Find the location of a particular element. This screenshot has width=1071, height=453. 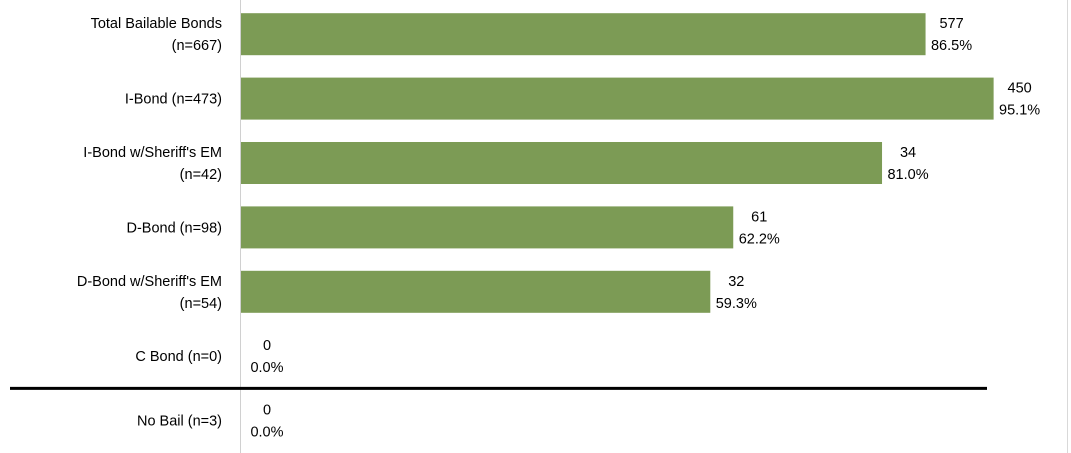

count-label-3: 61 is located at coordinates (759, 217).